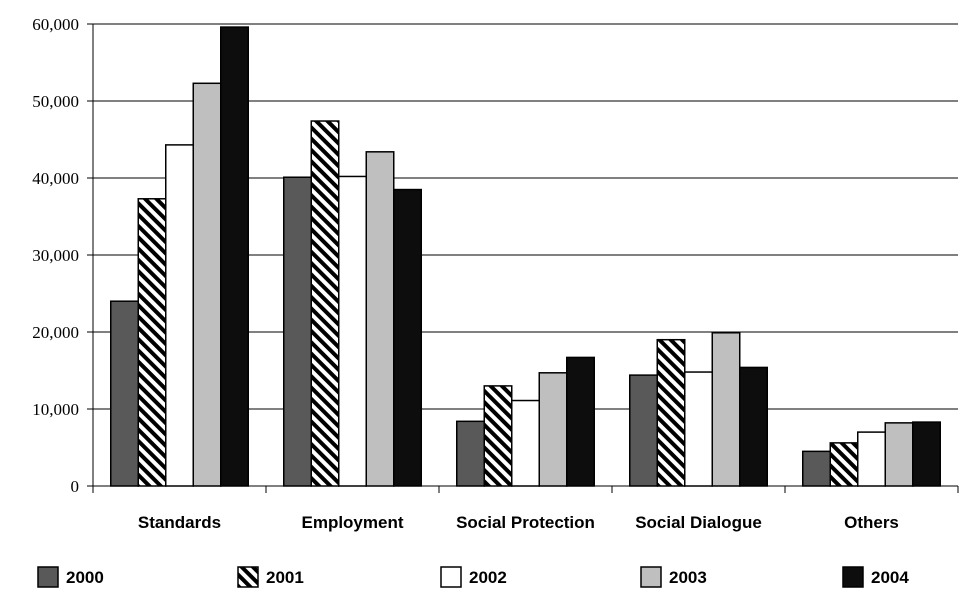  Describe the element at coordinates (55, 178) in the screenshot. I see `y-tick-label: 40,000` at that location.